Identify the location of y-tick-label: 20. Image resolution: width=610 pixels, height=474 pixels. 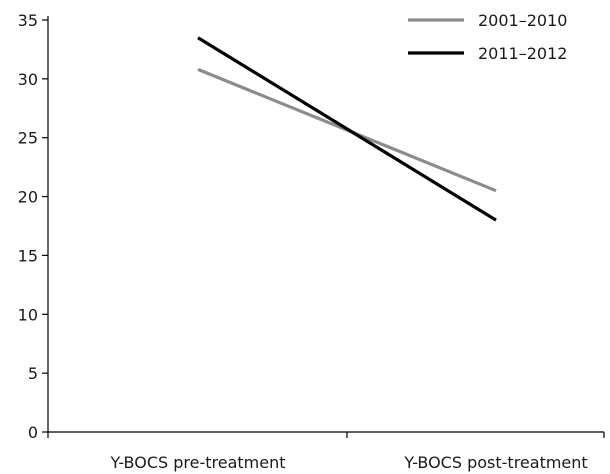
(28, 197).